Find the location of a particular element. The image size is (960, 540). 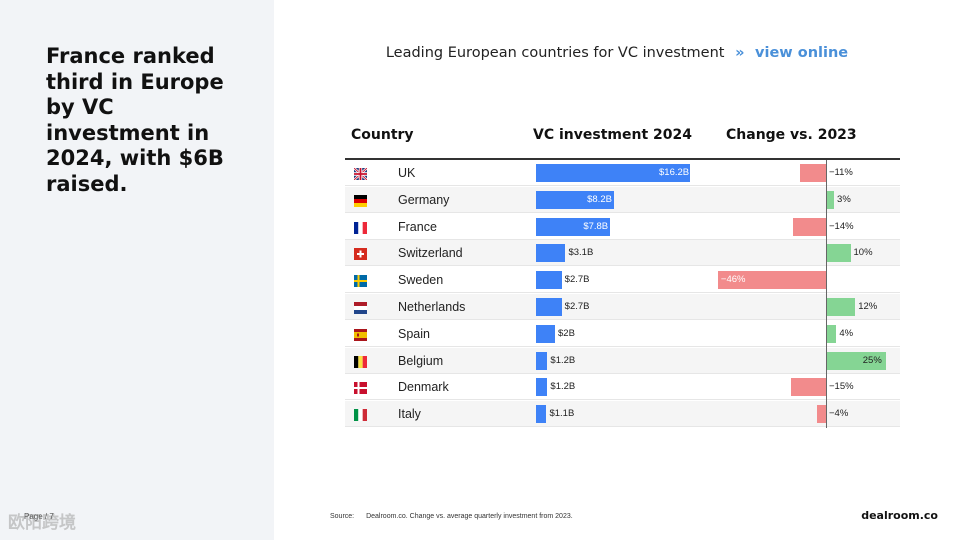

italy-flag-icon is located at coordinates (360, 415).